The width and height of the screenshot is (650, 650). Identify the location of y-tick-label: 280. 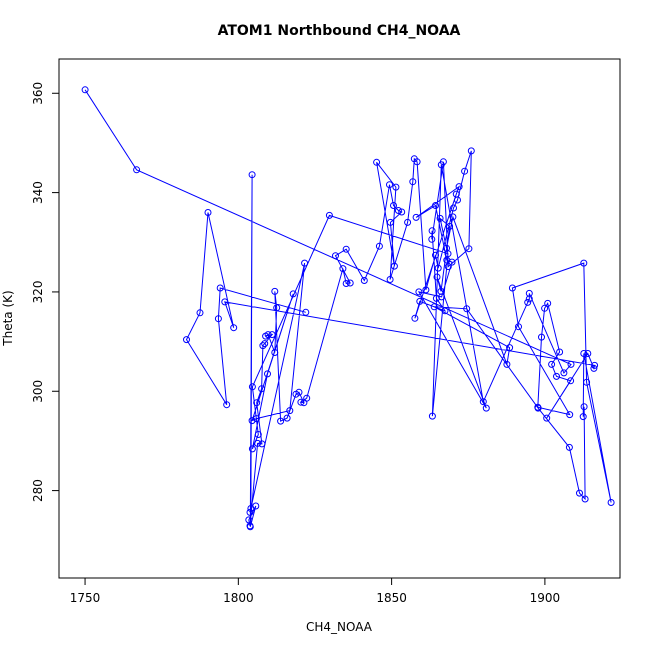
(38, 490).